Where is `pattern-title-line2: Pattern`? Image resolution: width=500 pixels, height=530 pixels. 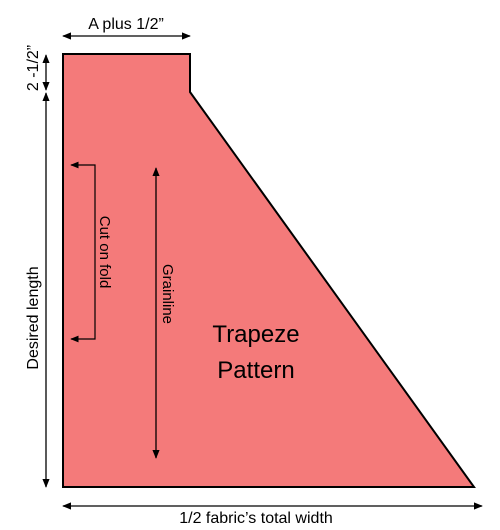
pattern-title-line2: Pattern is located at coordinates (255, 370).